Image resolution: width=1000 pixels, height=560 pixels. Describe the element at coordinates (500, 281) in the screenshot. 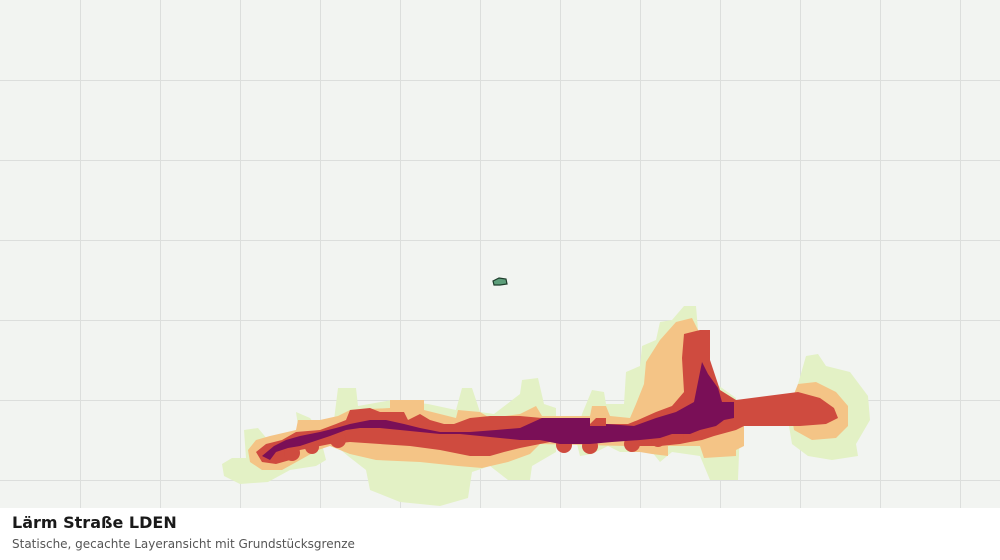

I see `parcel-boundary` at that location.